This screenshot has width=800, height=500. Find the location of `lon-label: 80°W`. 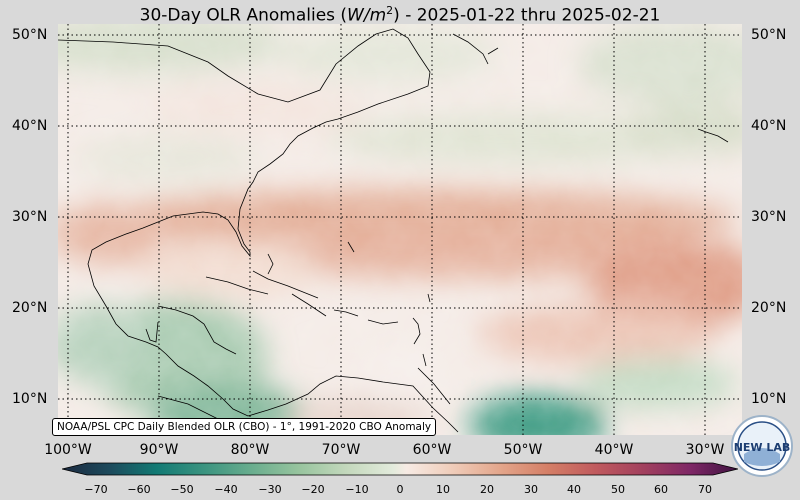

lon-label: 80°W is located at coordinates (250, 450).